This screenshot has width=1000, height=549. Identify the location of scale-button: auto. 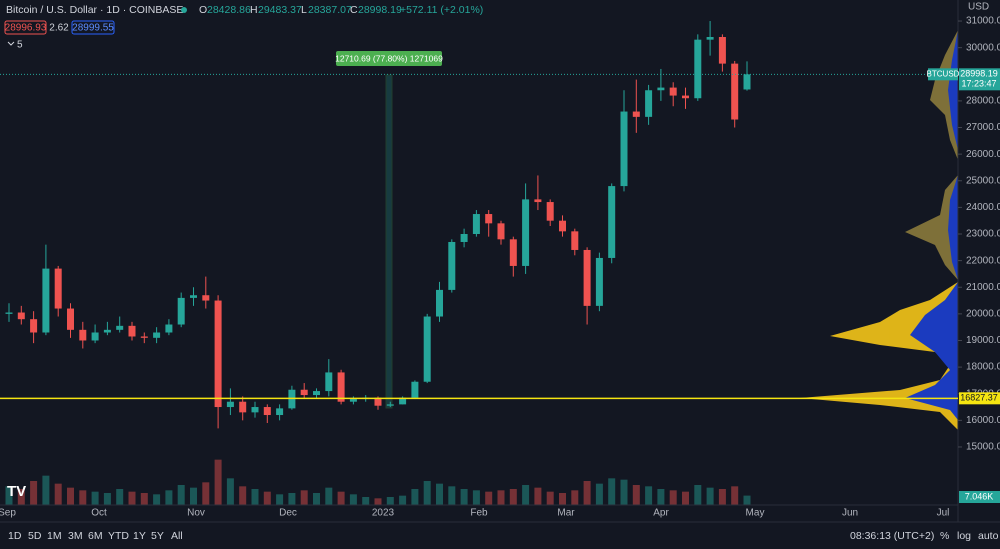
(988, 536).